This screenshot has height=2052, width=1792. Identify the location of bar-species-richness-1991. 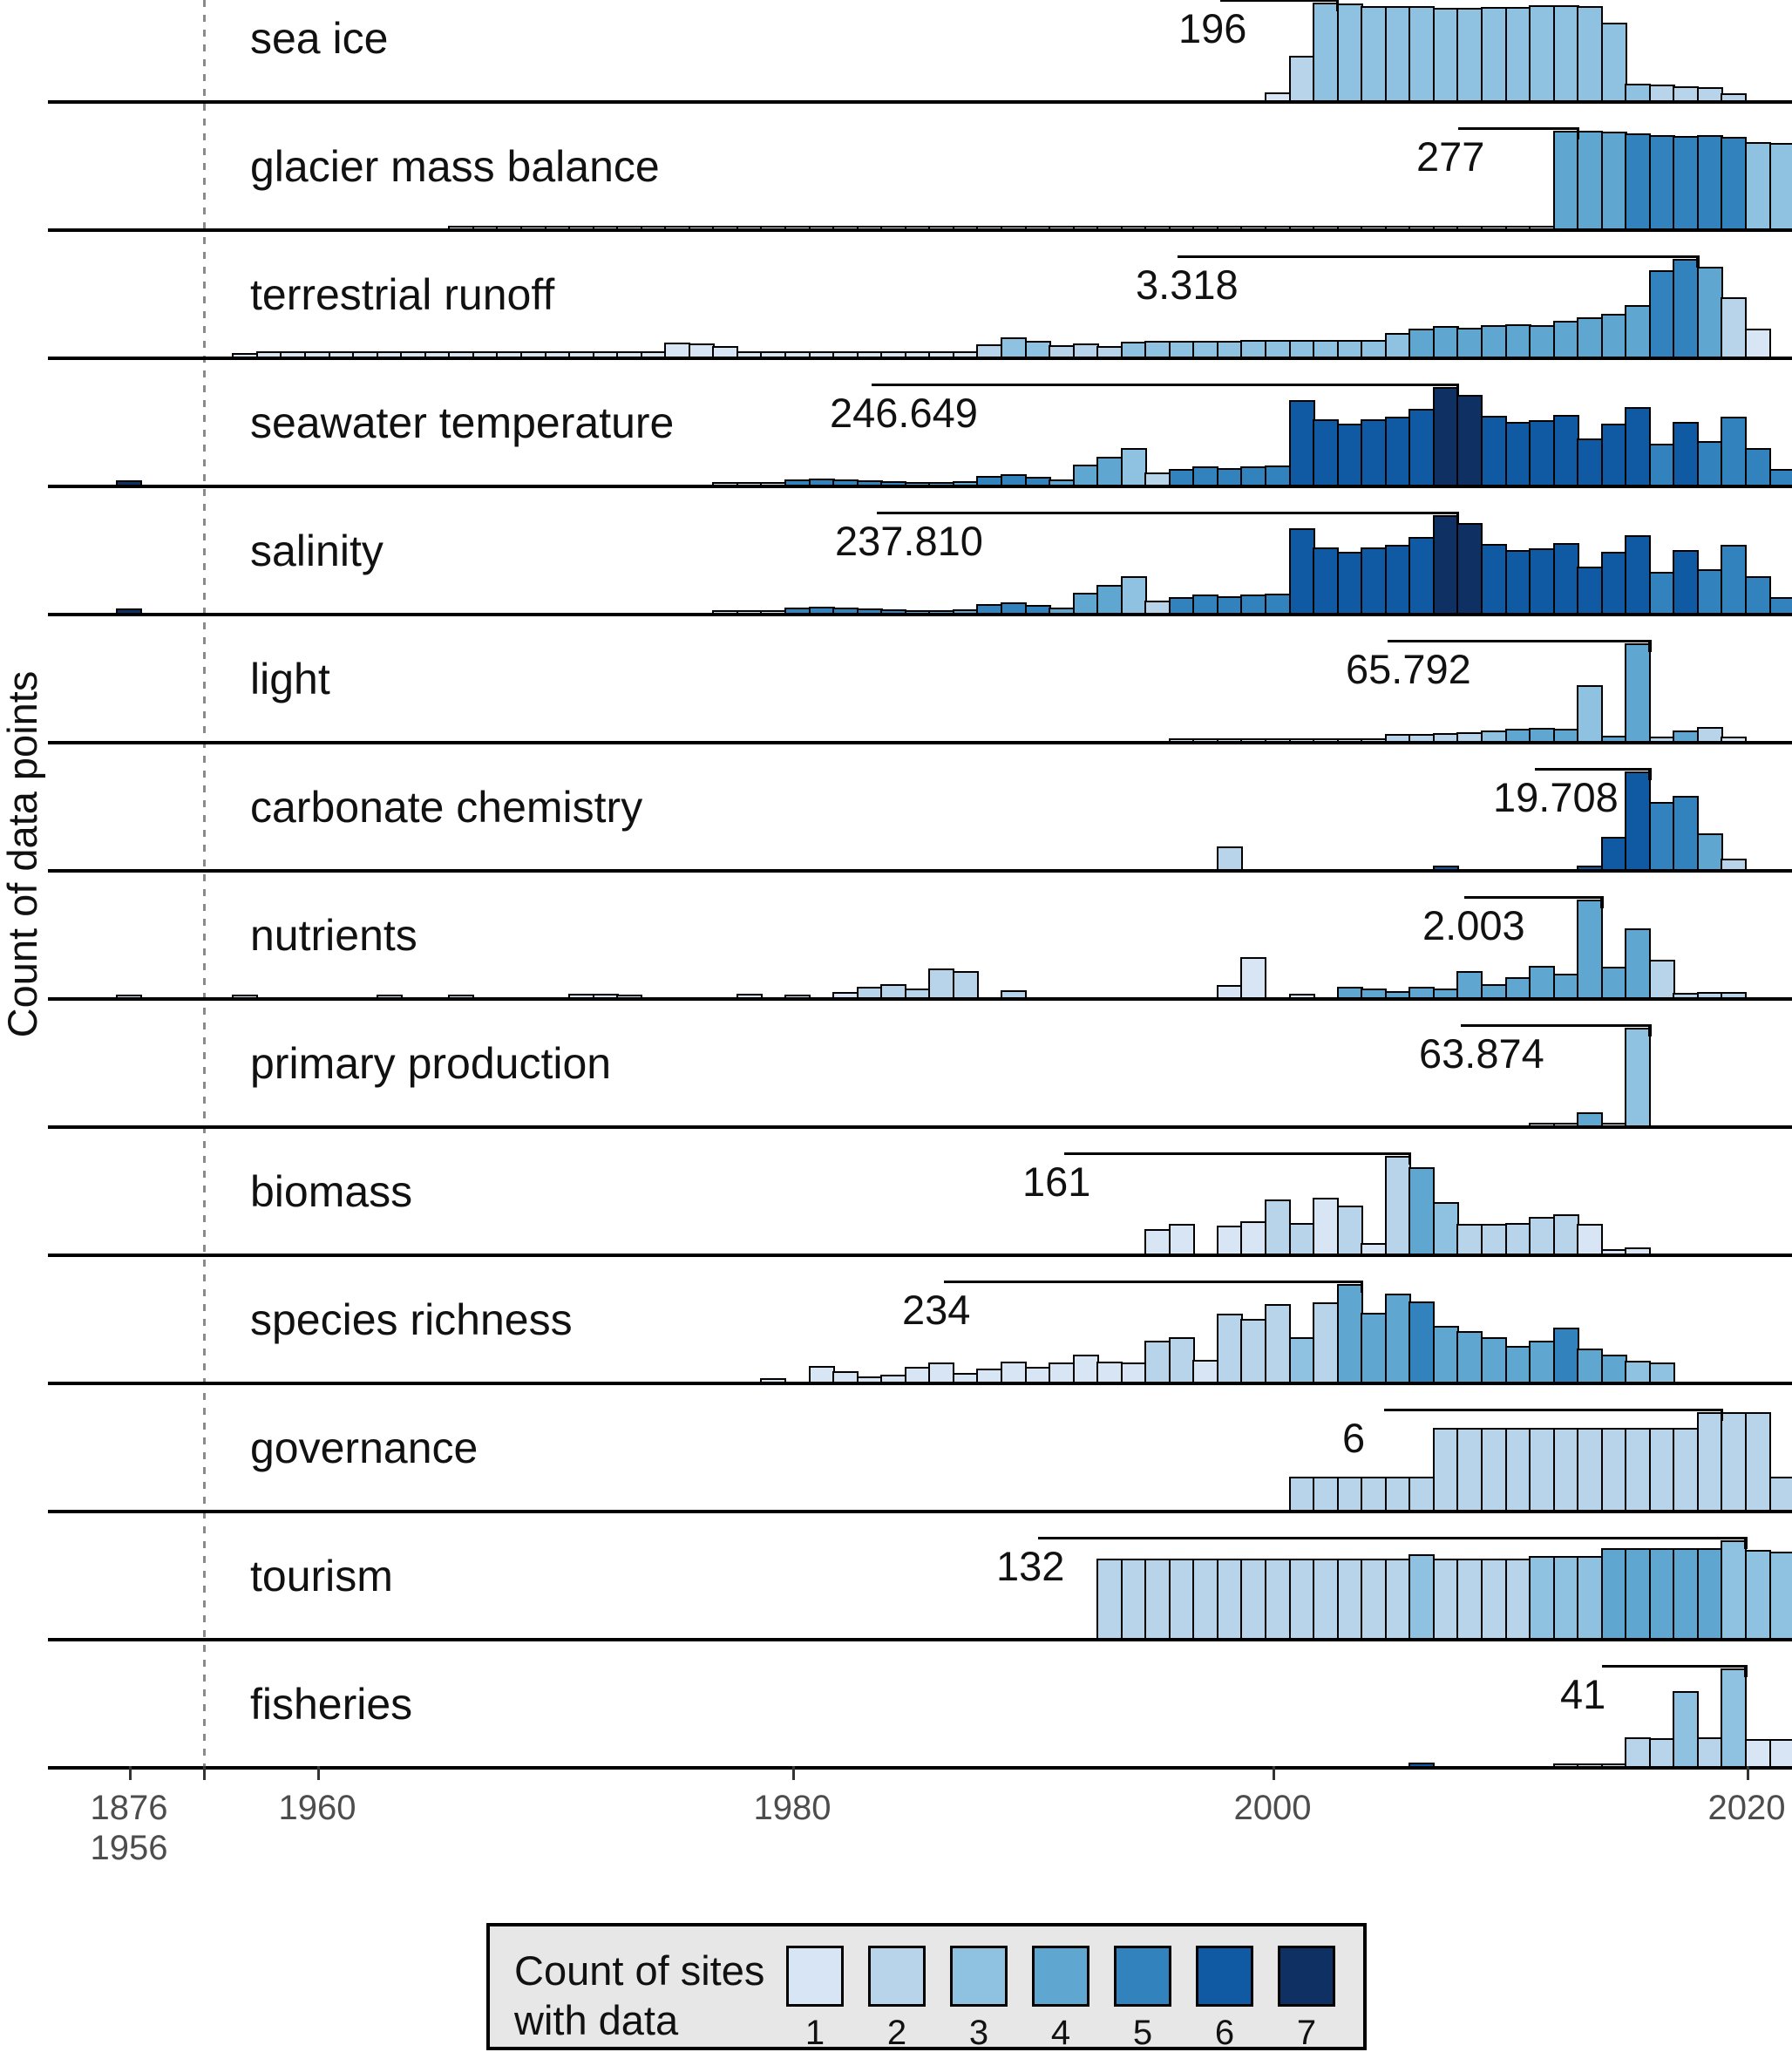
(1062, 1372).